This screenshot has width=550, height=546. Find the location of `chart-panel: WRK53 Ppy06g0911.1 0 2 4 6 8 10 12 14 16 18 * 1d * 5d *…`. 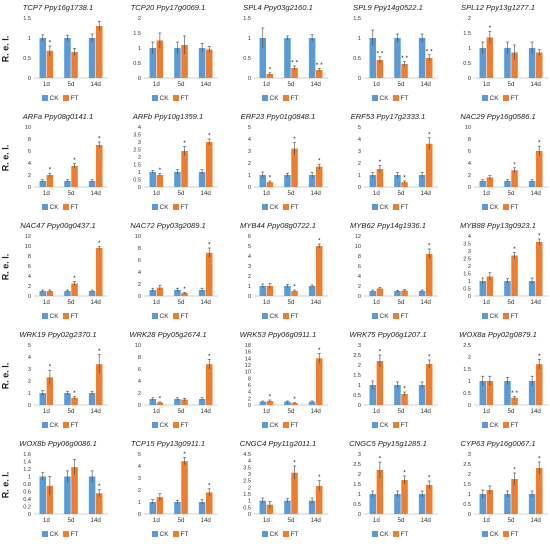

chart-panel: WRK53 Ppy06g0911.1 0 2 4 6 8 10 12 14 16 18 * 1d * 5d *… is located at coordinates (278, 381).